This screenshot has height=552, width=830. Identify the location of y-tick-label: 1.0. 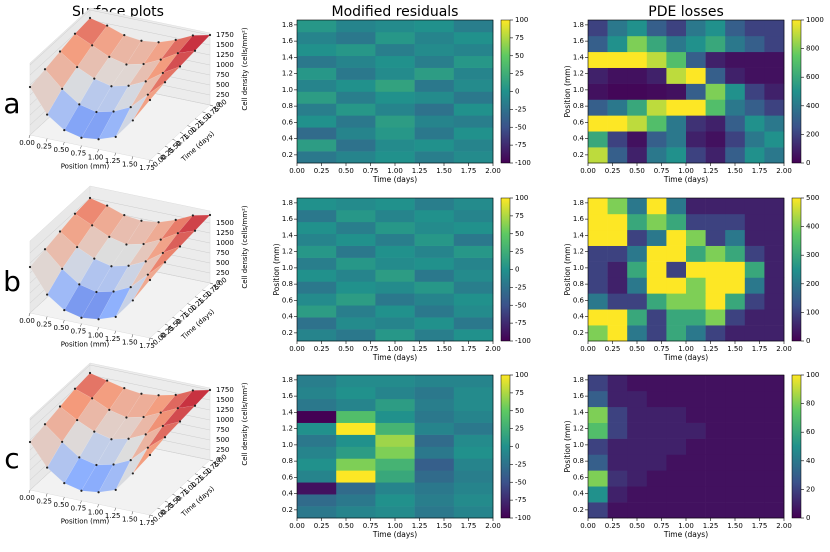
(578, 90).